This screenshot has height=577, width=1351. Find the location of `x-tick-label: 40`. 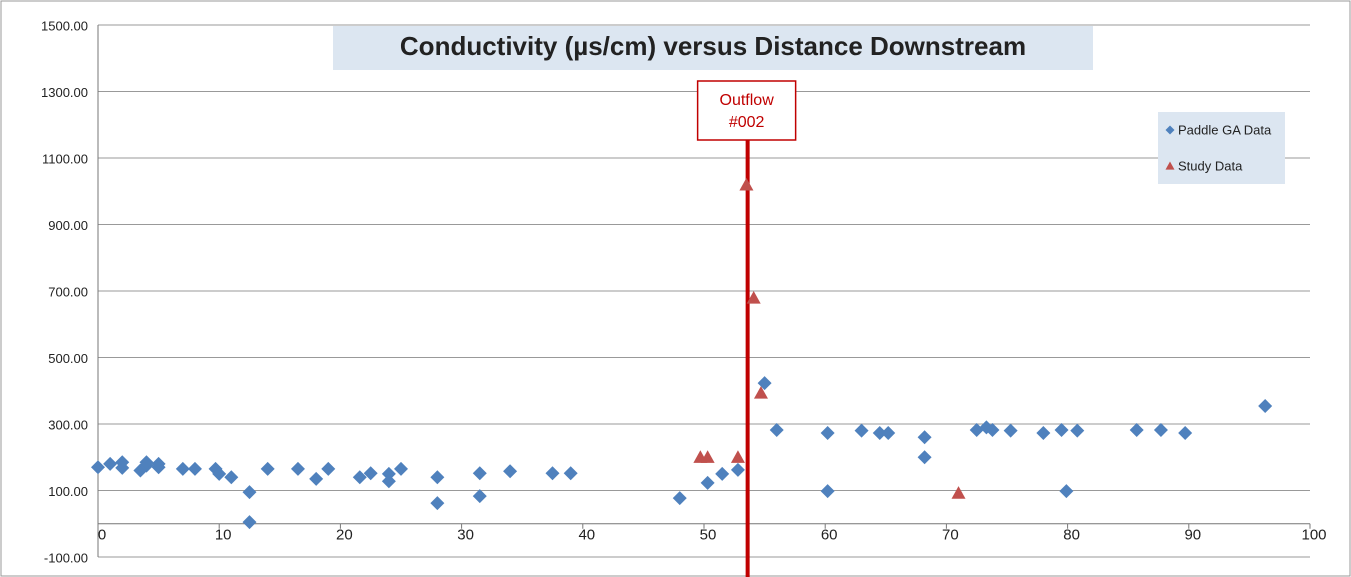

x-tick-label: 40 is located at coordinates (586, 535).